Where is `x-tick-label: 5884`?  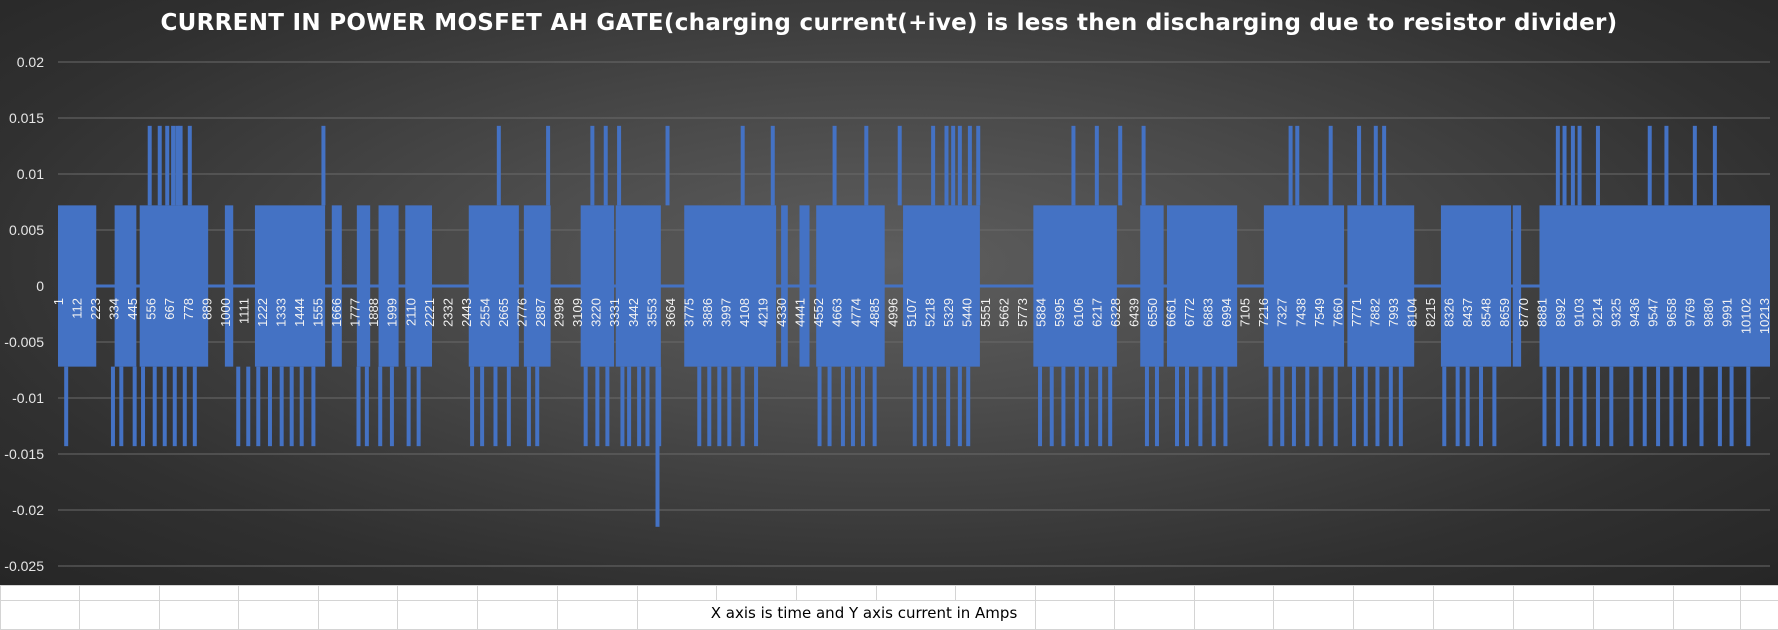
x-tick-label: 5884 is located at coordinates (1041, 312).